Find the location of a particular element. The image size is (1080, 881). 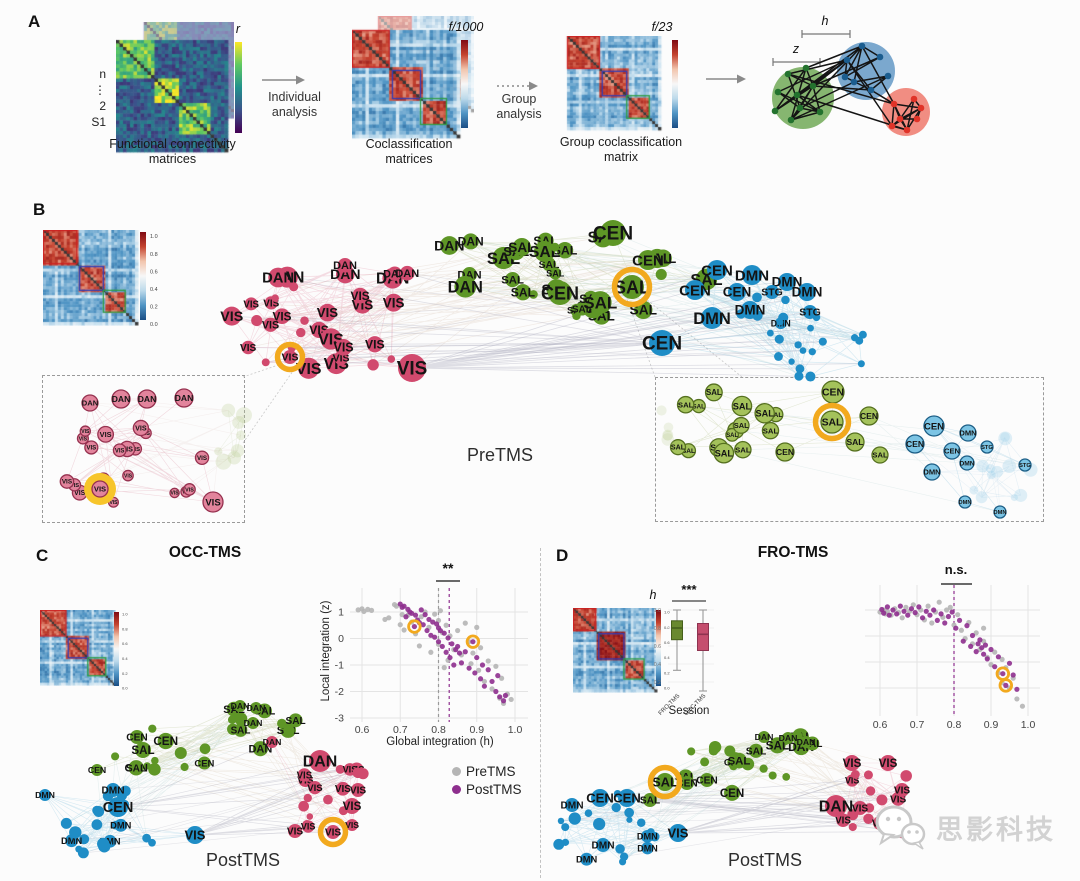

panel-b-left-inset-box is located at coordinates (143, 449).